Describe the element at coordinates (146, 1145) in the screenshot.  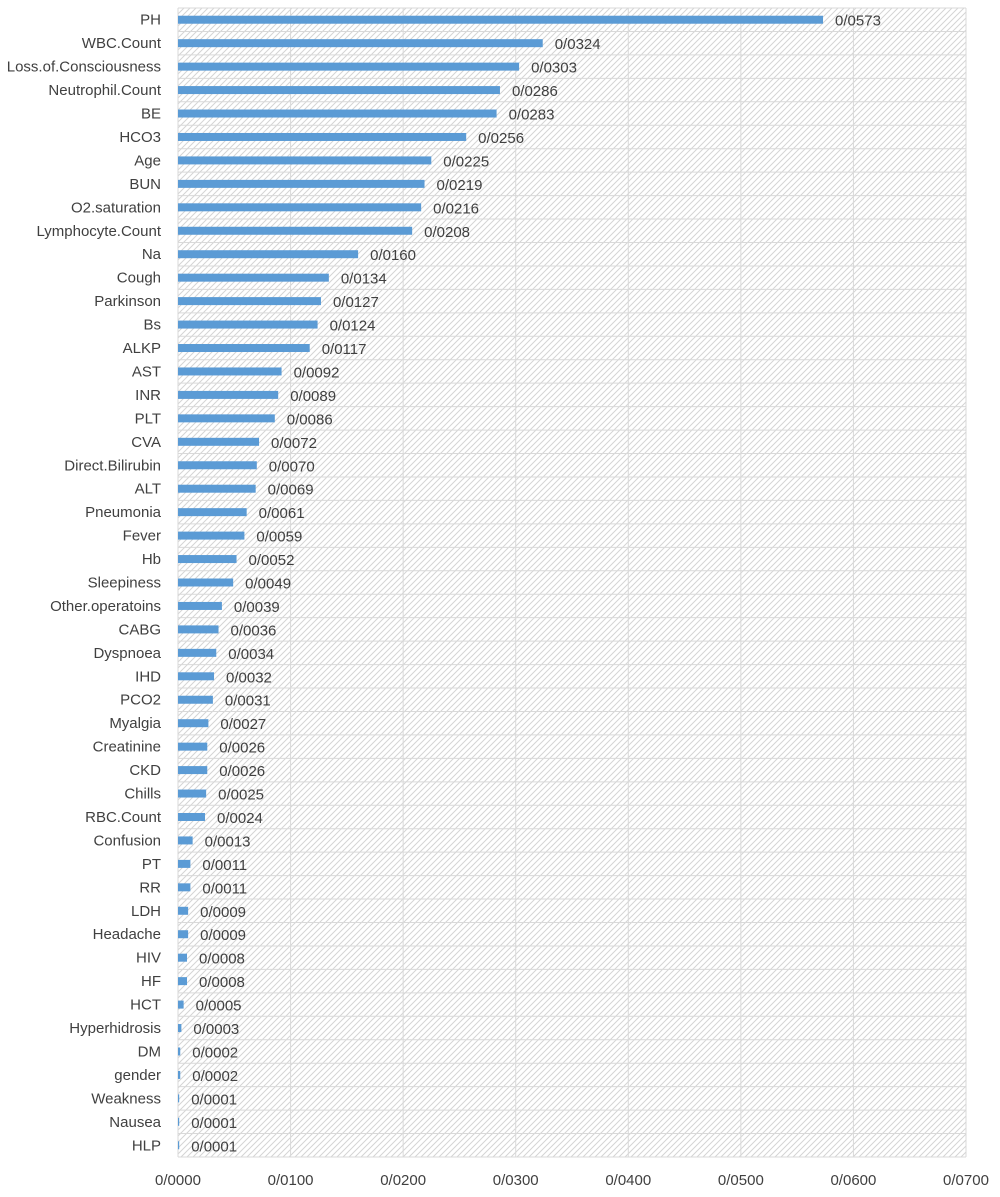
I see `category-label: HLP` at that location.